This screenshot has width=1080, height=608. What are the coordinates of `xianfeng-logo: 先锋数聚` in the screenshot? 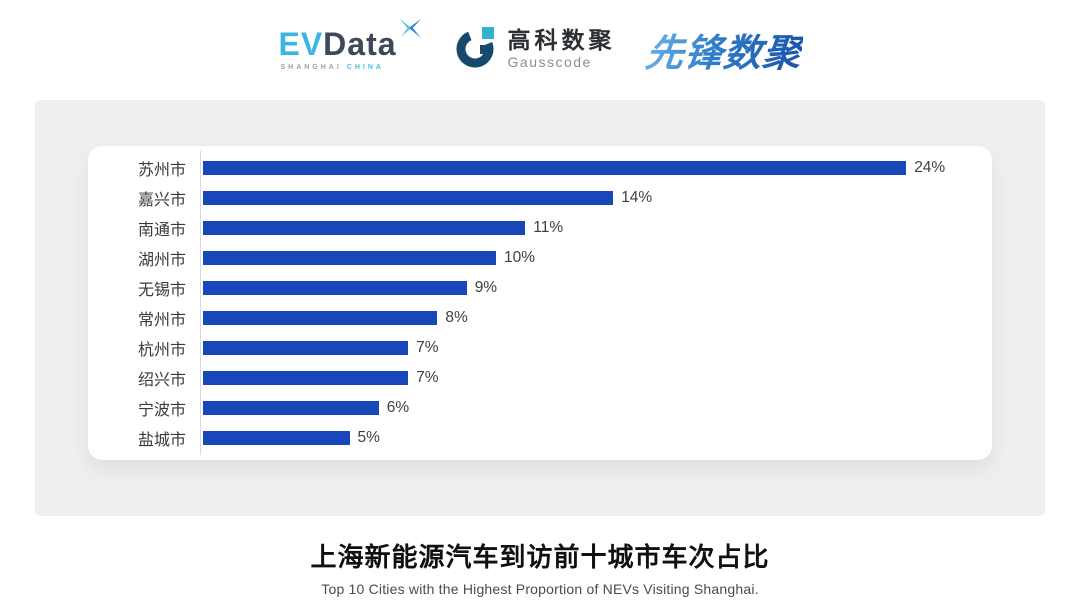 It's located at (724, 49).